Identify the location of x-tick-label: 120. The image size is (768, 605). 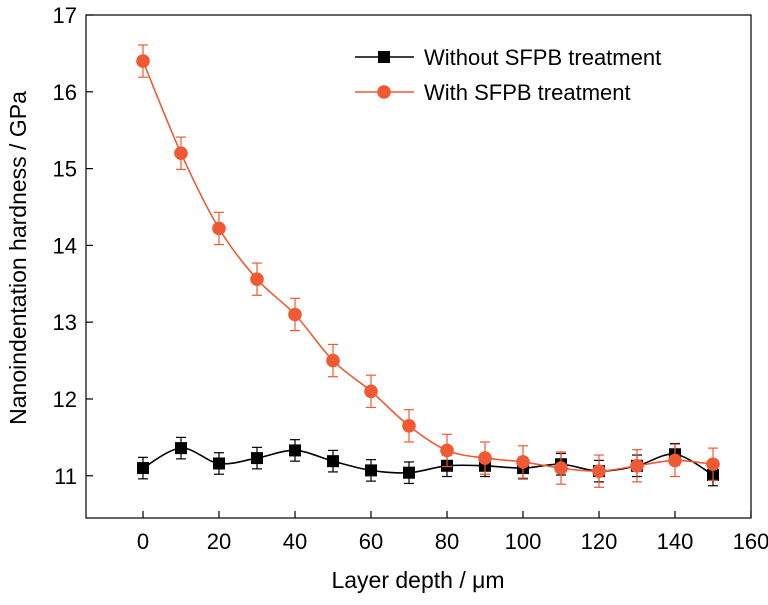
(599, 541).